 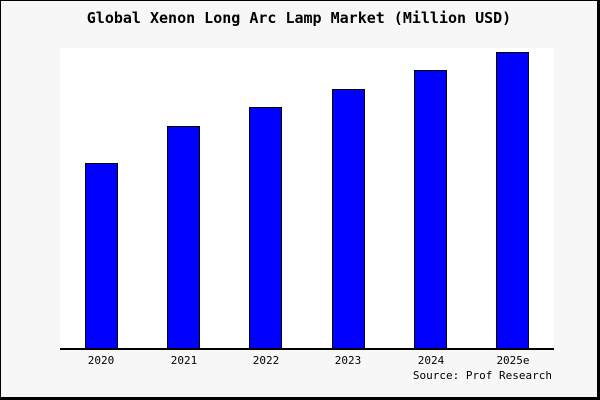 What do you see at coordinates (266, 360) in the screenshot?
I see `x-tick-label-2022: 2022` at bounding box center [266, 360].